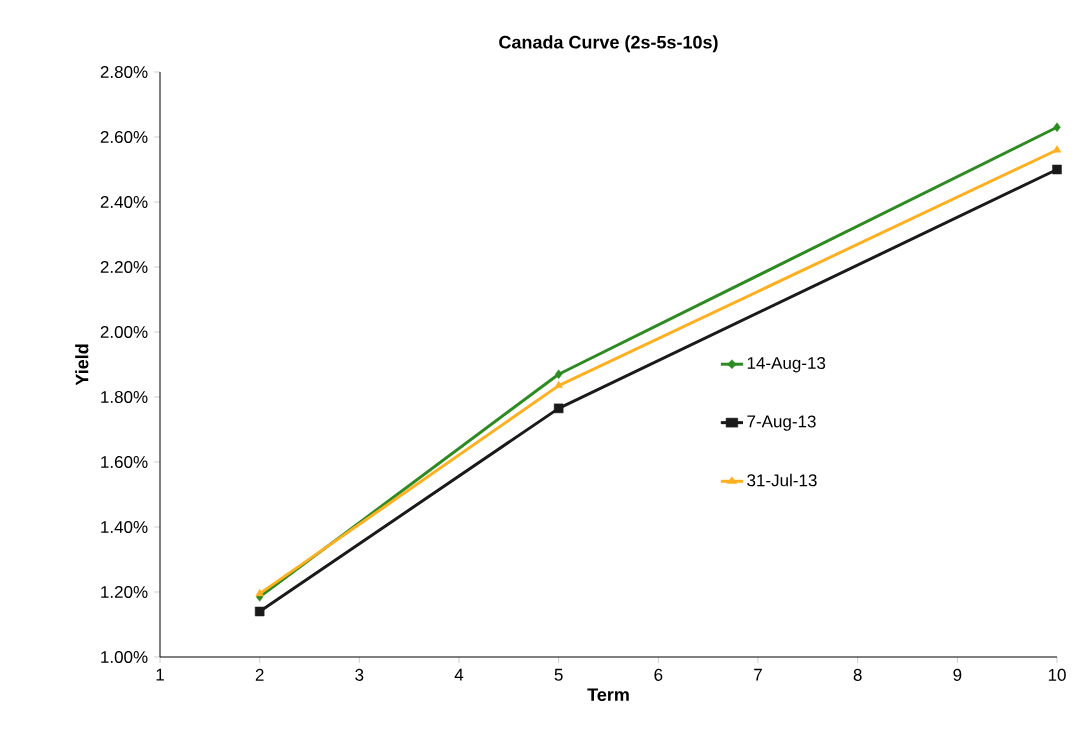 The image size is (1082, 745). I want to click on y-tick-label: 1.00%, so click(124, 657).